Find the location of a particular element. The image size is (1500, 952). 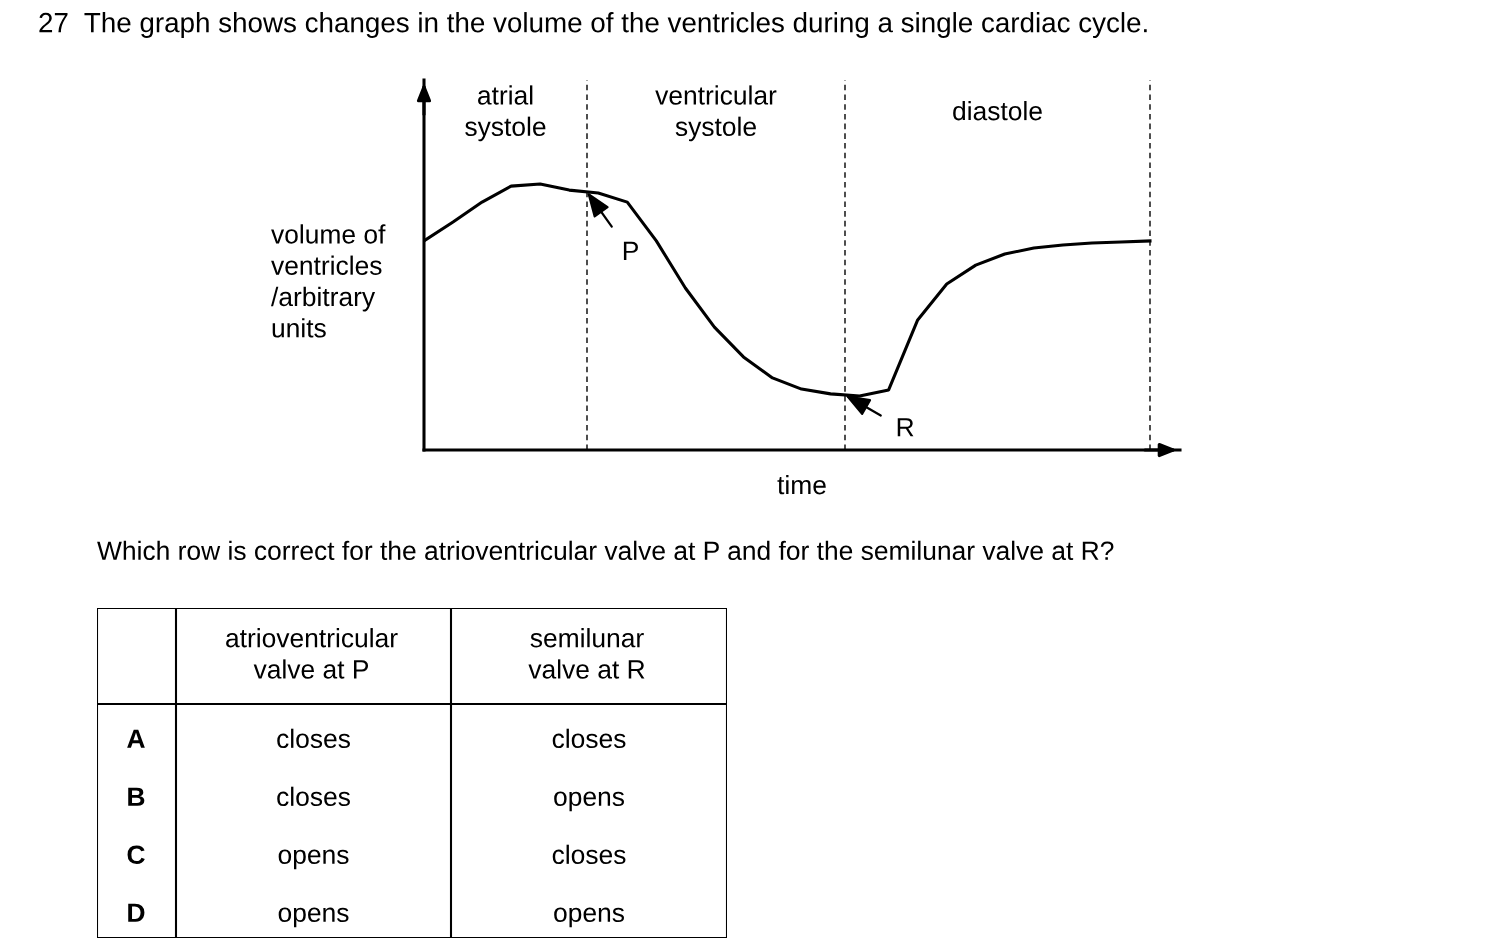

annotation: P is located at coordinates (630, 250).